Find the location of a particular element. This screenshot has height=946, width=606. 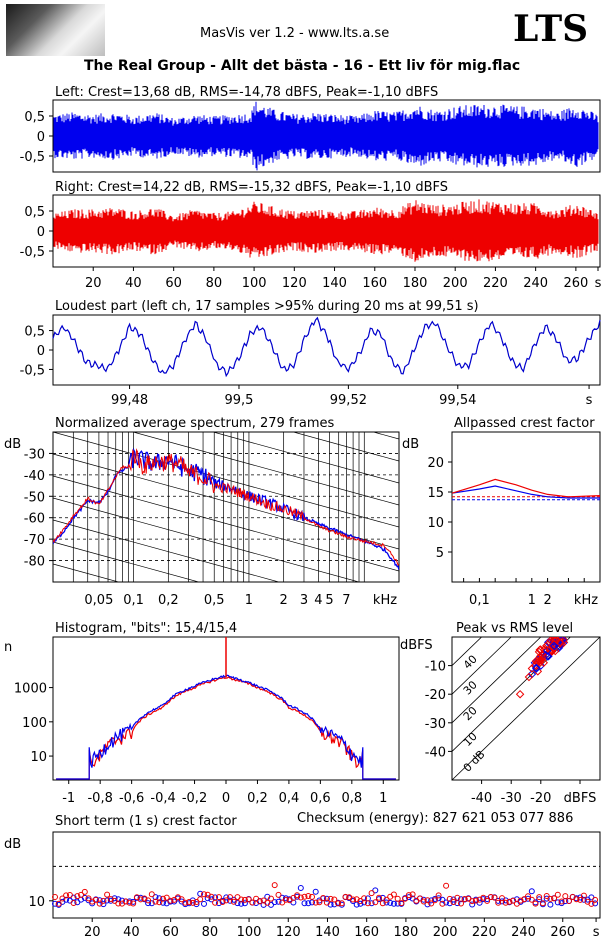

histogram-series-left is located at coordinates (226, 727).